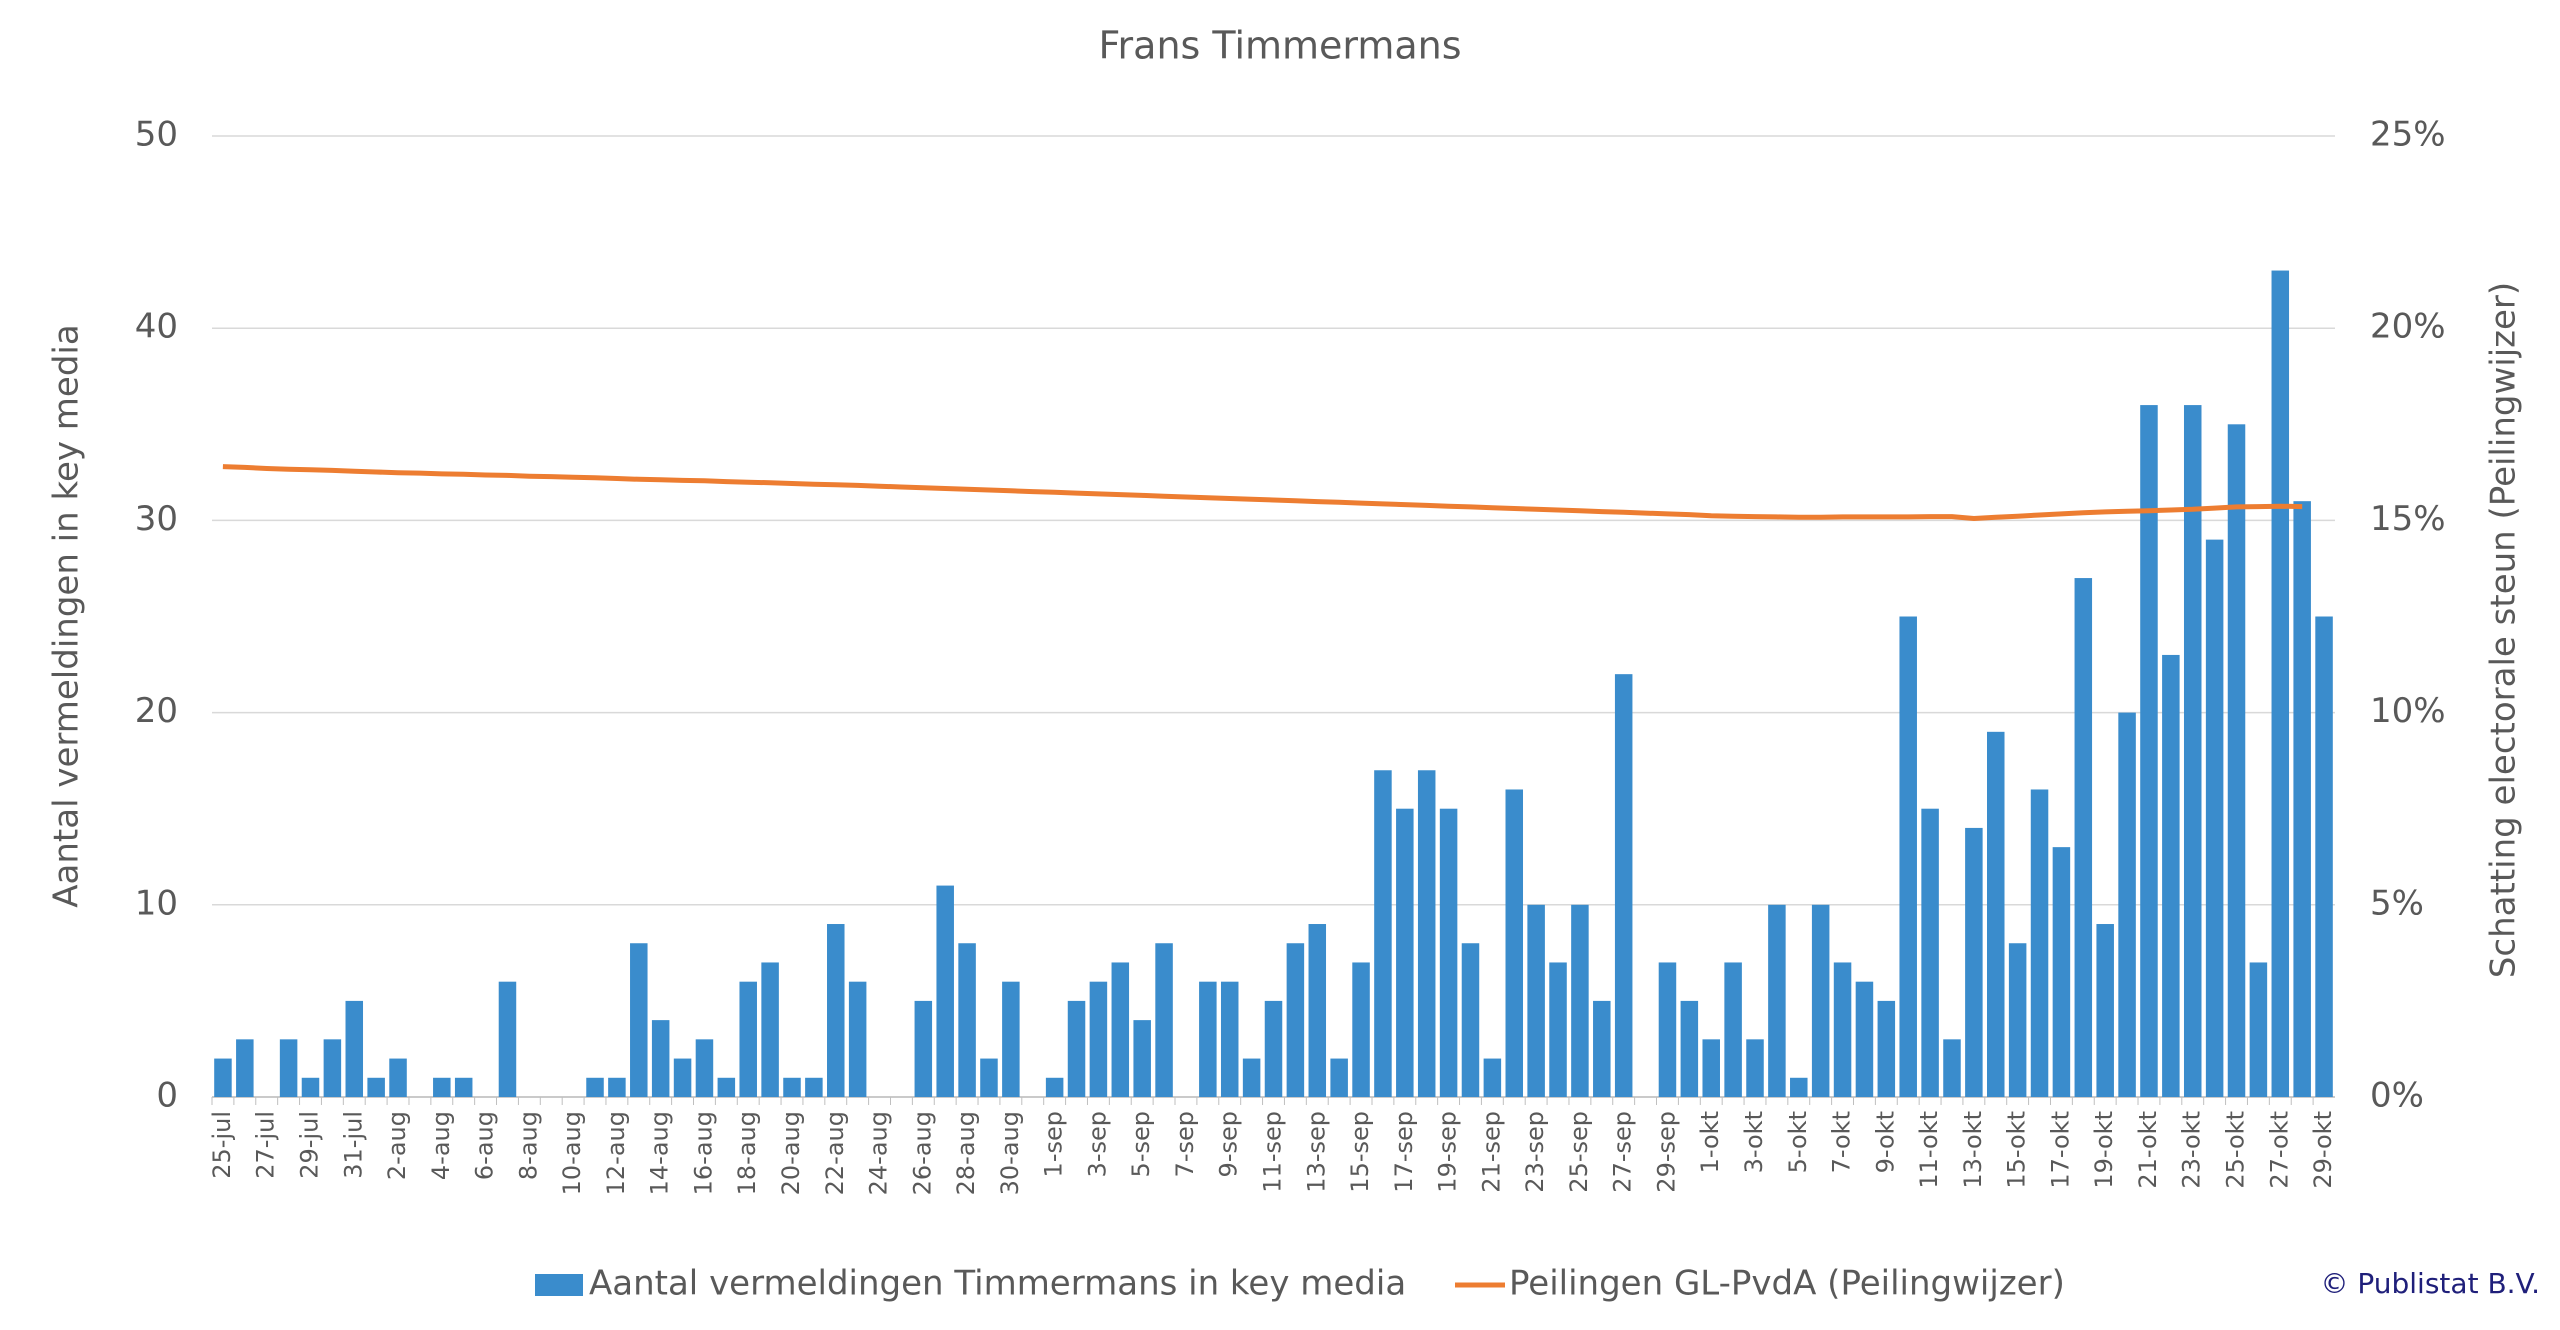 This screenshot has width=2560, height=1330. Describe the element at coordinates (922, 1153) in the screenshot. I see `x-tick-label: 26-aug` at that location.